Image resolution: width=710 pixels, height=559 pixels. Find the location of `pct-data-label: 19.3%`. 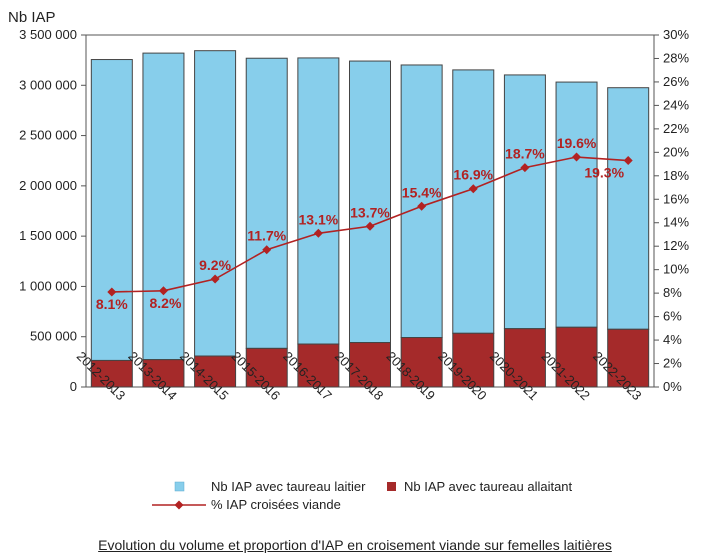

pct-data-label: 19.3% is located at coordinates (604, 173).